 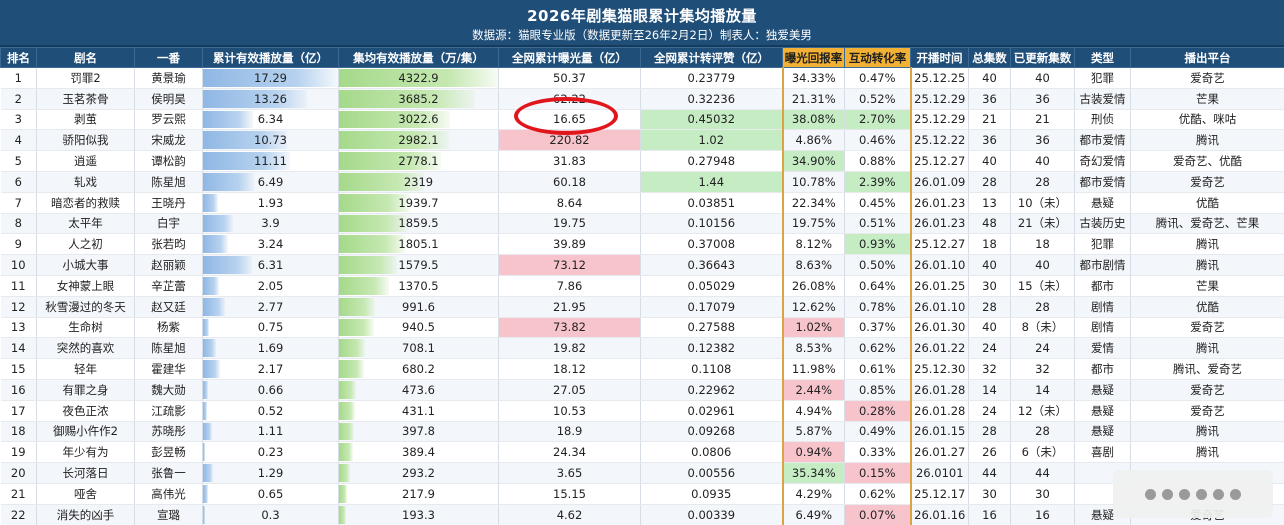 What do you see at coordinates (569, 473) in the screenshot?
I see `cell-exposure: 3.65` at bounding box center [569, 473].